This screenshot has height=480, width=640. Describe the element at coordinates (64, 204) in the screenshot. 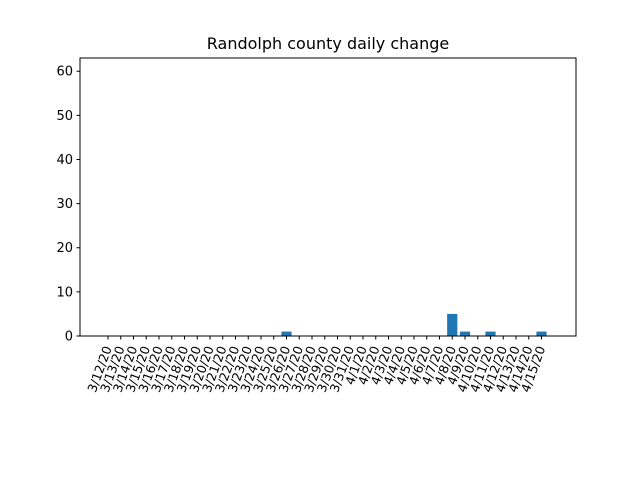

I see `y-tick-label: 30` at that location.